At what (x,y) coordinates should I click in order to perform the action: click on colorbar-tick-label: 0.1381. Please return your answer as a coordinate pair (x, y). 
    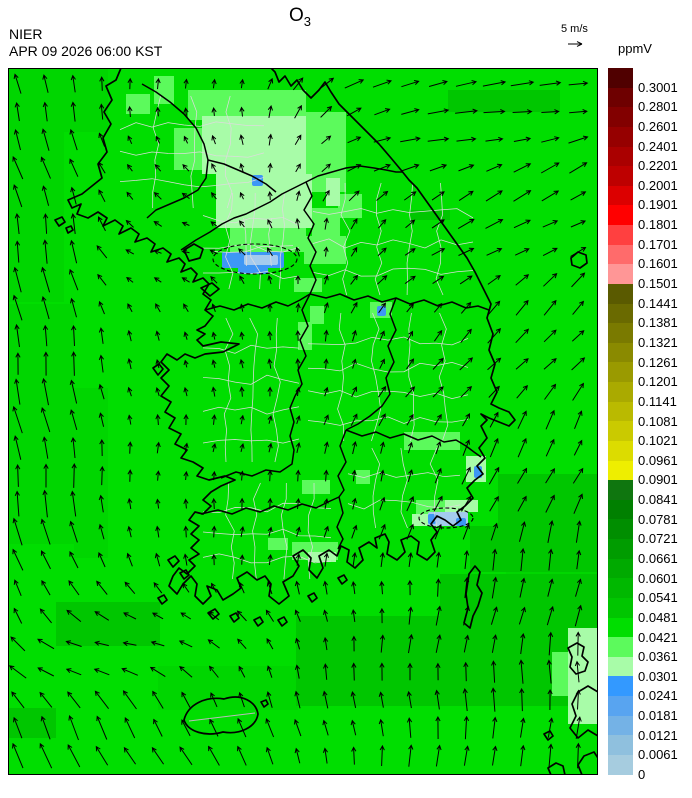
    Looking at the image, I should click on (658, 323).